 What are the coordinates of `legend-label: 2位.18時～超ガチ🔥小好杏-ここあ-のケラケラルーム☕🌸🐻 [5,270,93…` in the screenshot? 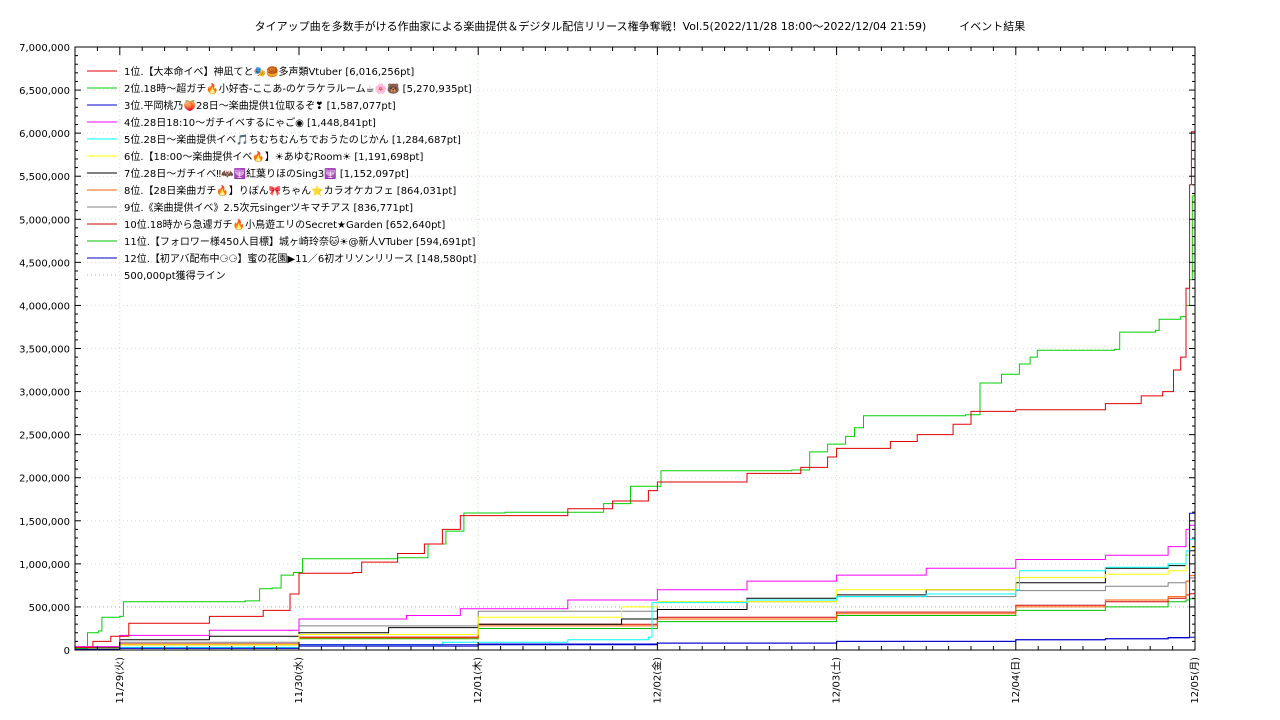 It's located at (298, 88).